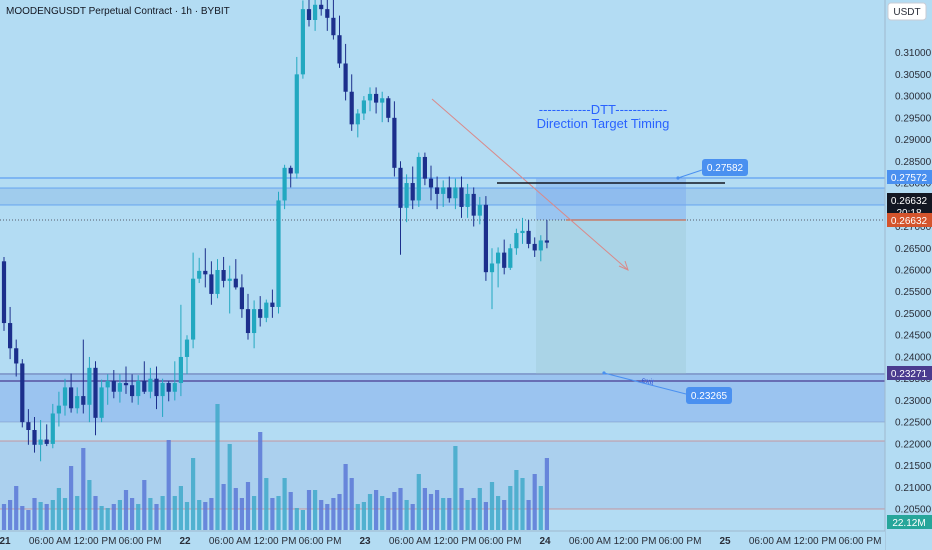  Describe the element at coordinates (725, 541) in the screenshot. I see `x-tick-label: 25` at that location.